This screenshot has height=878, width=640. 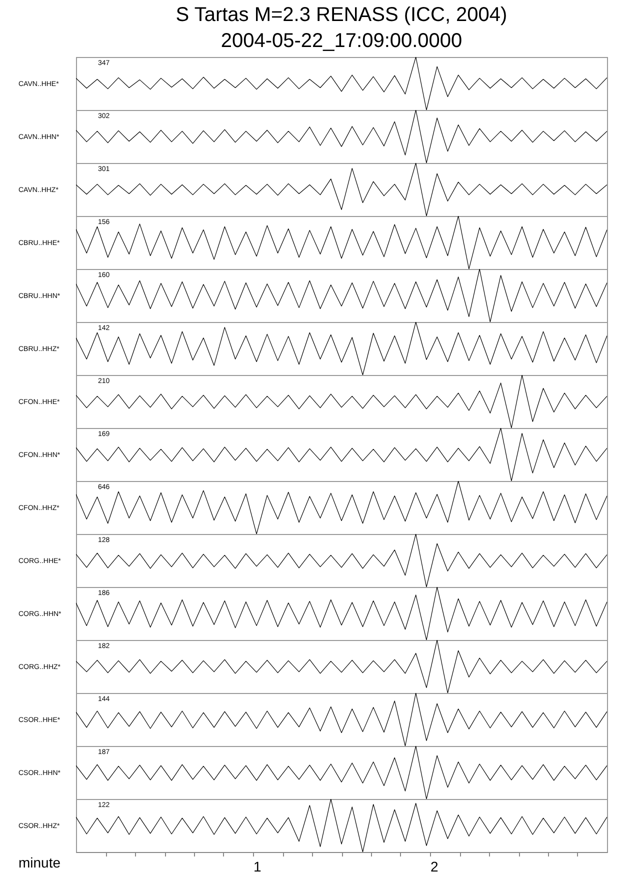 What do you see at coordinates (342, 15) in the screenshot?
I see `chart-title: S Tartas M=2.3 RENASS (ICC, 2004)` at bounding box center [342, 15].